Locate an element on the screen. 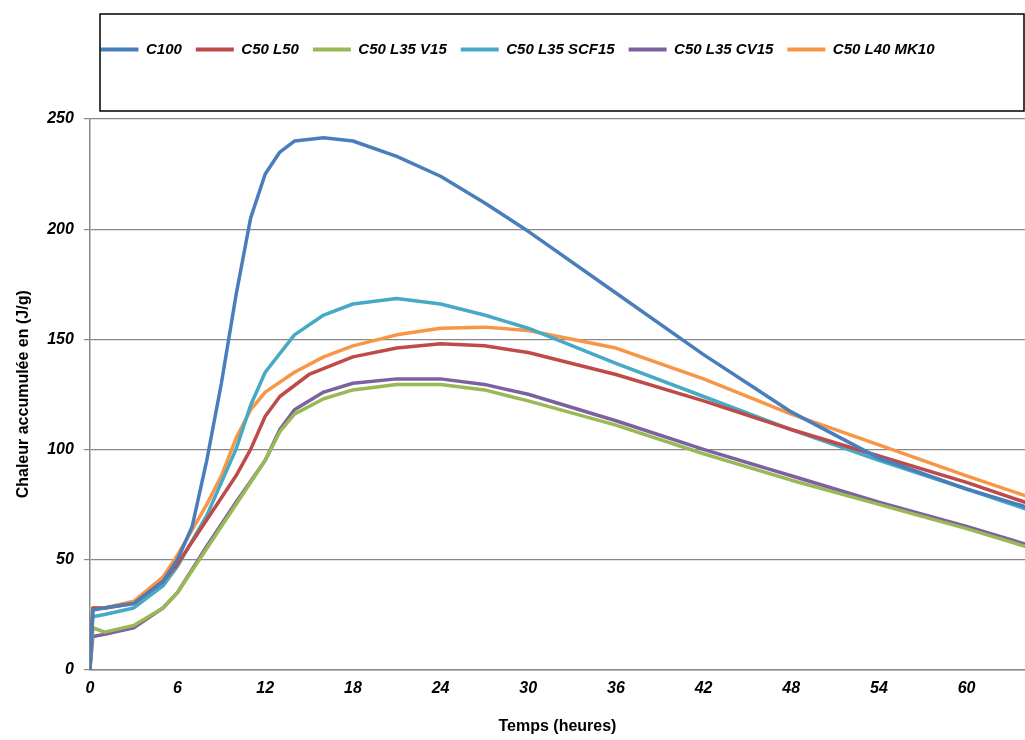  legend-label: C50 L40 MK10 is located at coordinates (884, 48).